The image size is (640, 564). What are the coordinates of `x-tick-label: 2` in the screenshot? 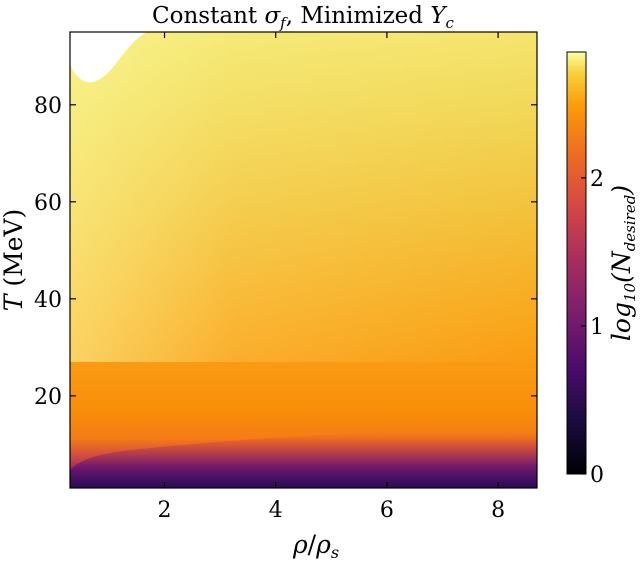 It's located at (165, 510).